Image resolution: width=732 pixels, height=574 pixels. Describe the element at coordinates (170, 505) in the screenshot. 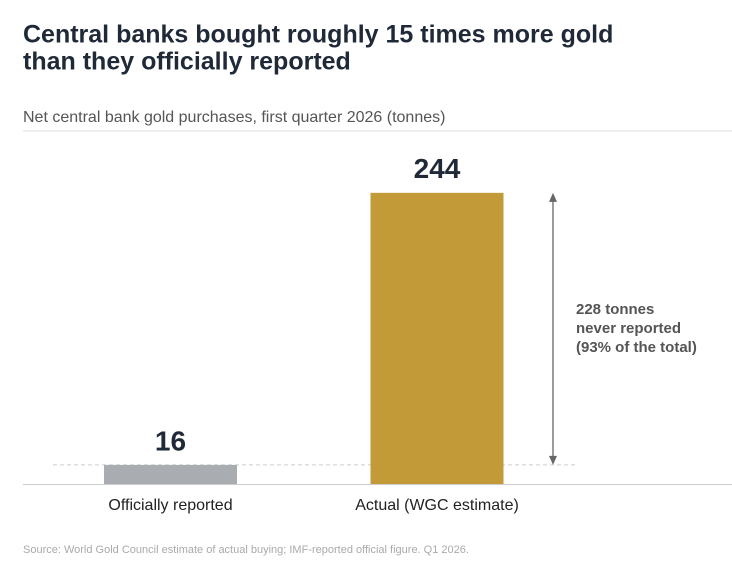

I see `x-tick-label: Officially reported` at that location.